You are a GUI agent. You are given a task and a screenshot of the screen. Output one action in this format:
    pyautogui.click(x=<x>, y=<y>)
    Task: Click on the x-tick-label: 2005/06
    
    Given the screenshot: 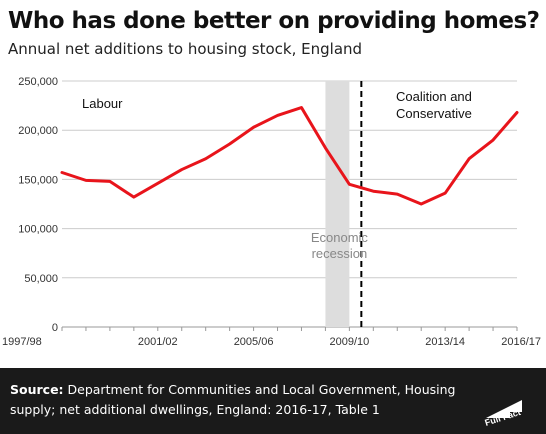 What is the action you would take?
    pyautogui.click(x=254, y=342)
    